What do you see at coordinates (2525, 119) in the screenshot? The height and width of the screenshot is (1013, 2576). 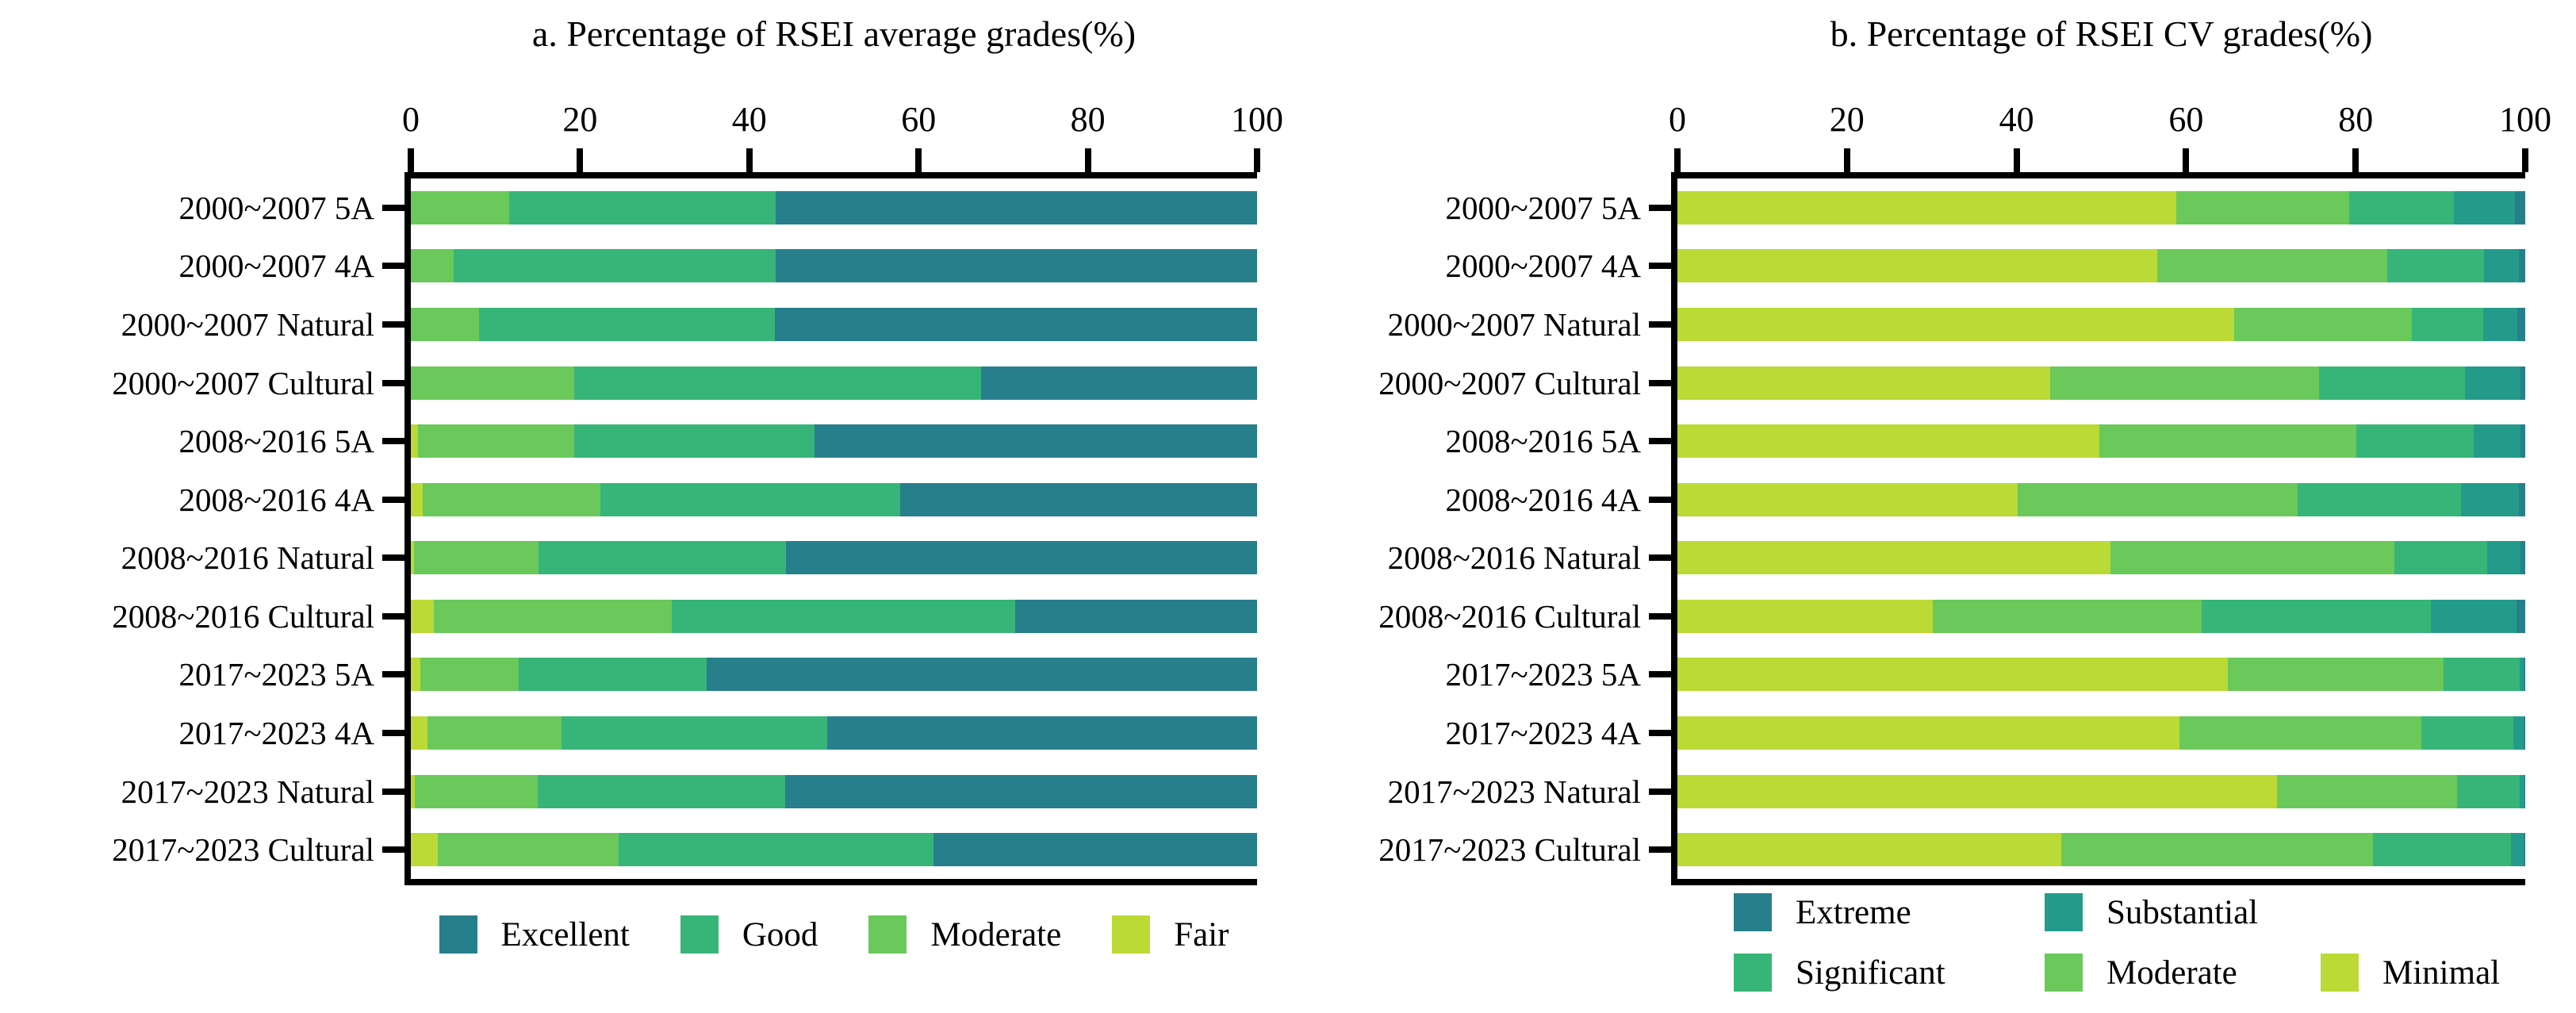 I see `x-tick-label: 100` at bounding box center [2525, 119].